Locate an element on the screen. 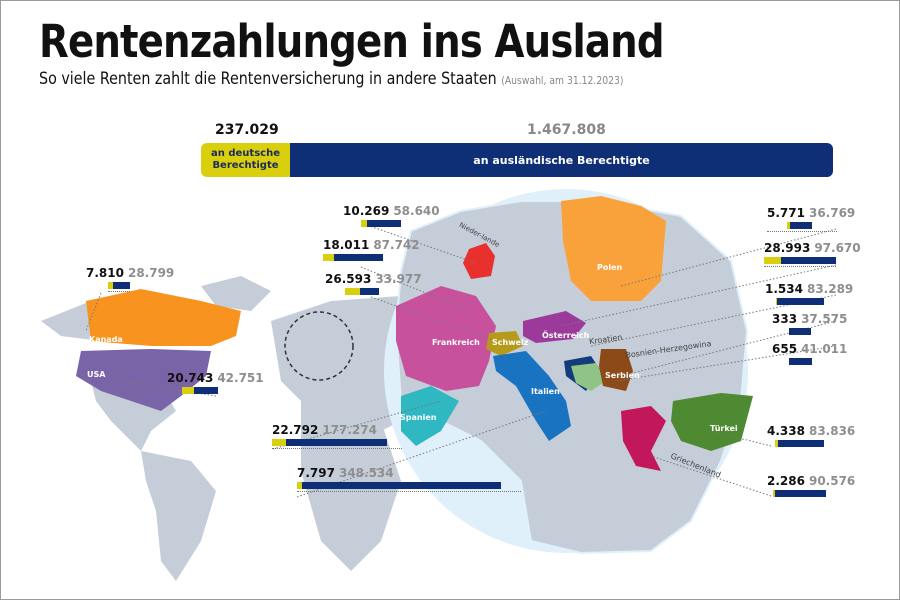 The height and width of the screenshot is (600, 900). stat-de-value: 26.593 is located at coordinates (348, 279).